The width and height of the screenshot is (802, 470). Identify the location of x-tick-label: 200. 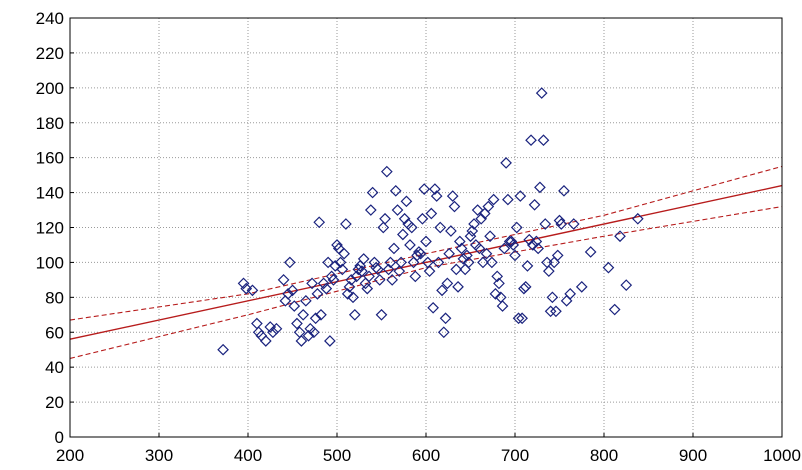
(70, 455).